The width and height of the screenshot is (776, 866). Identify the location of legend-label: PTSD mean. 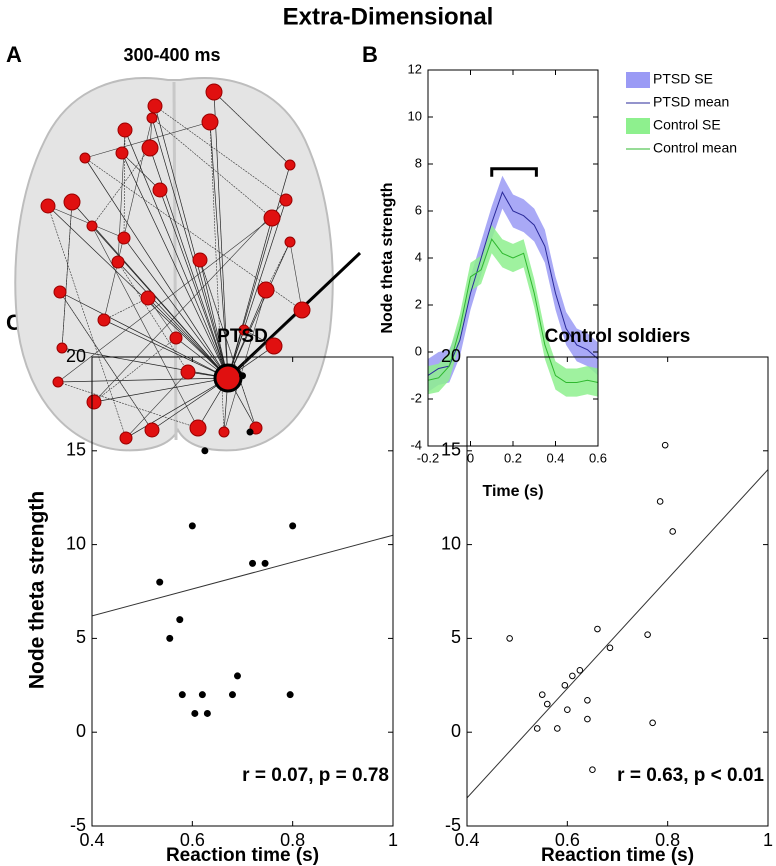
(691, 102).